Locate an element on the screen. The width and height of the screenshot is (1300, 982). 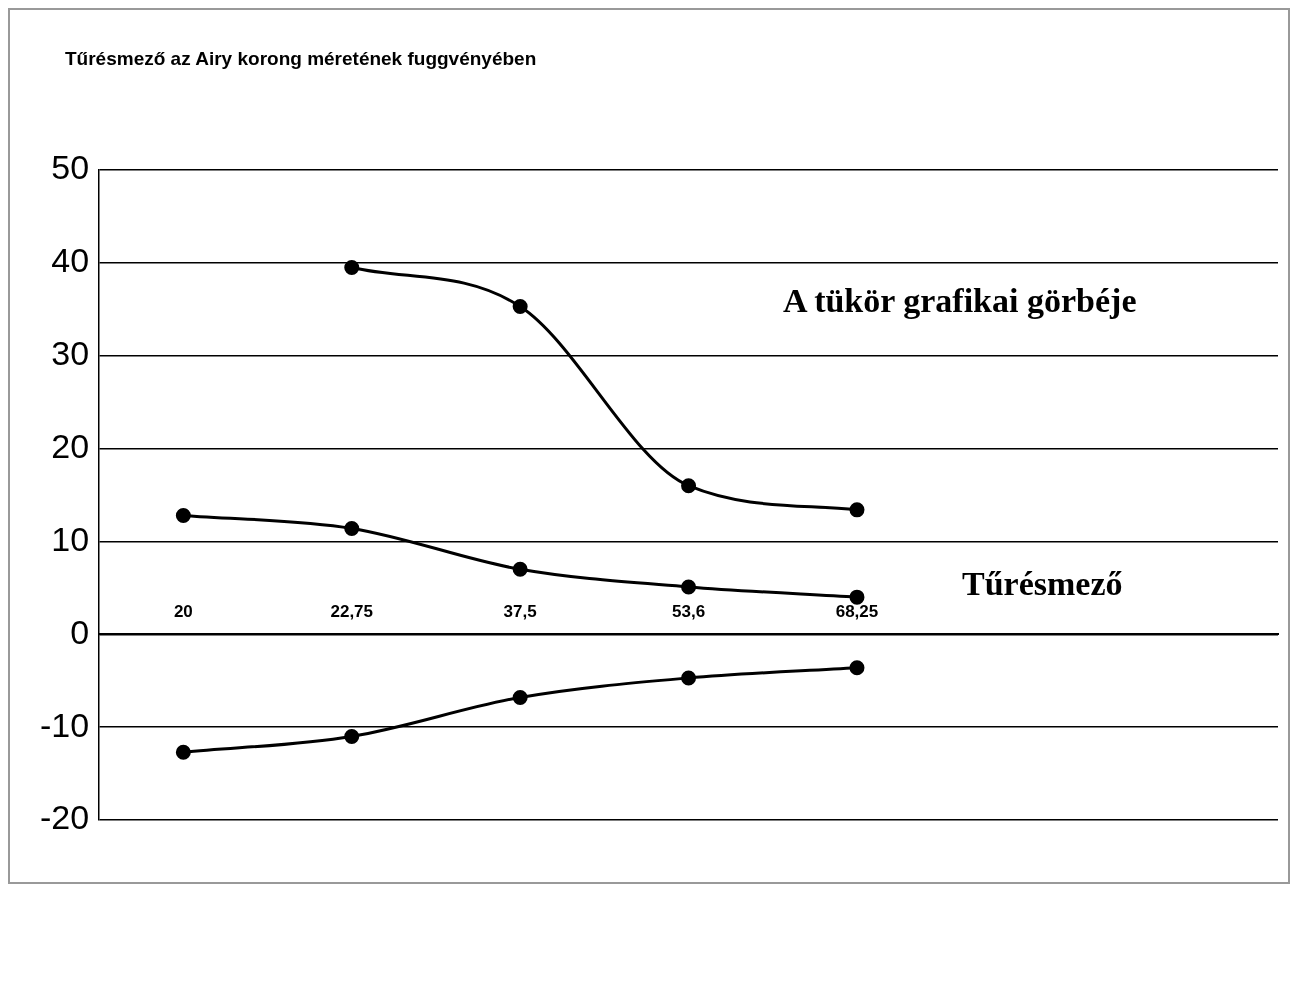
y-tick-label: -20 is located at coordinates (65, 817).